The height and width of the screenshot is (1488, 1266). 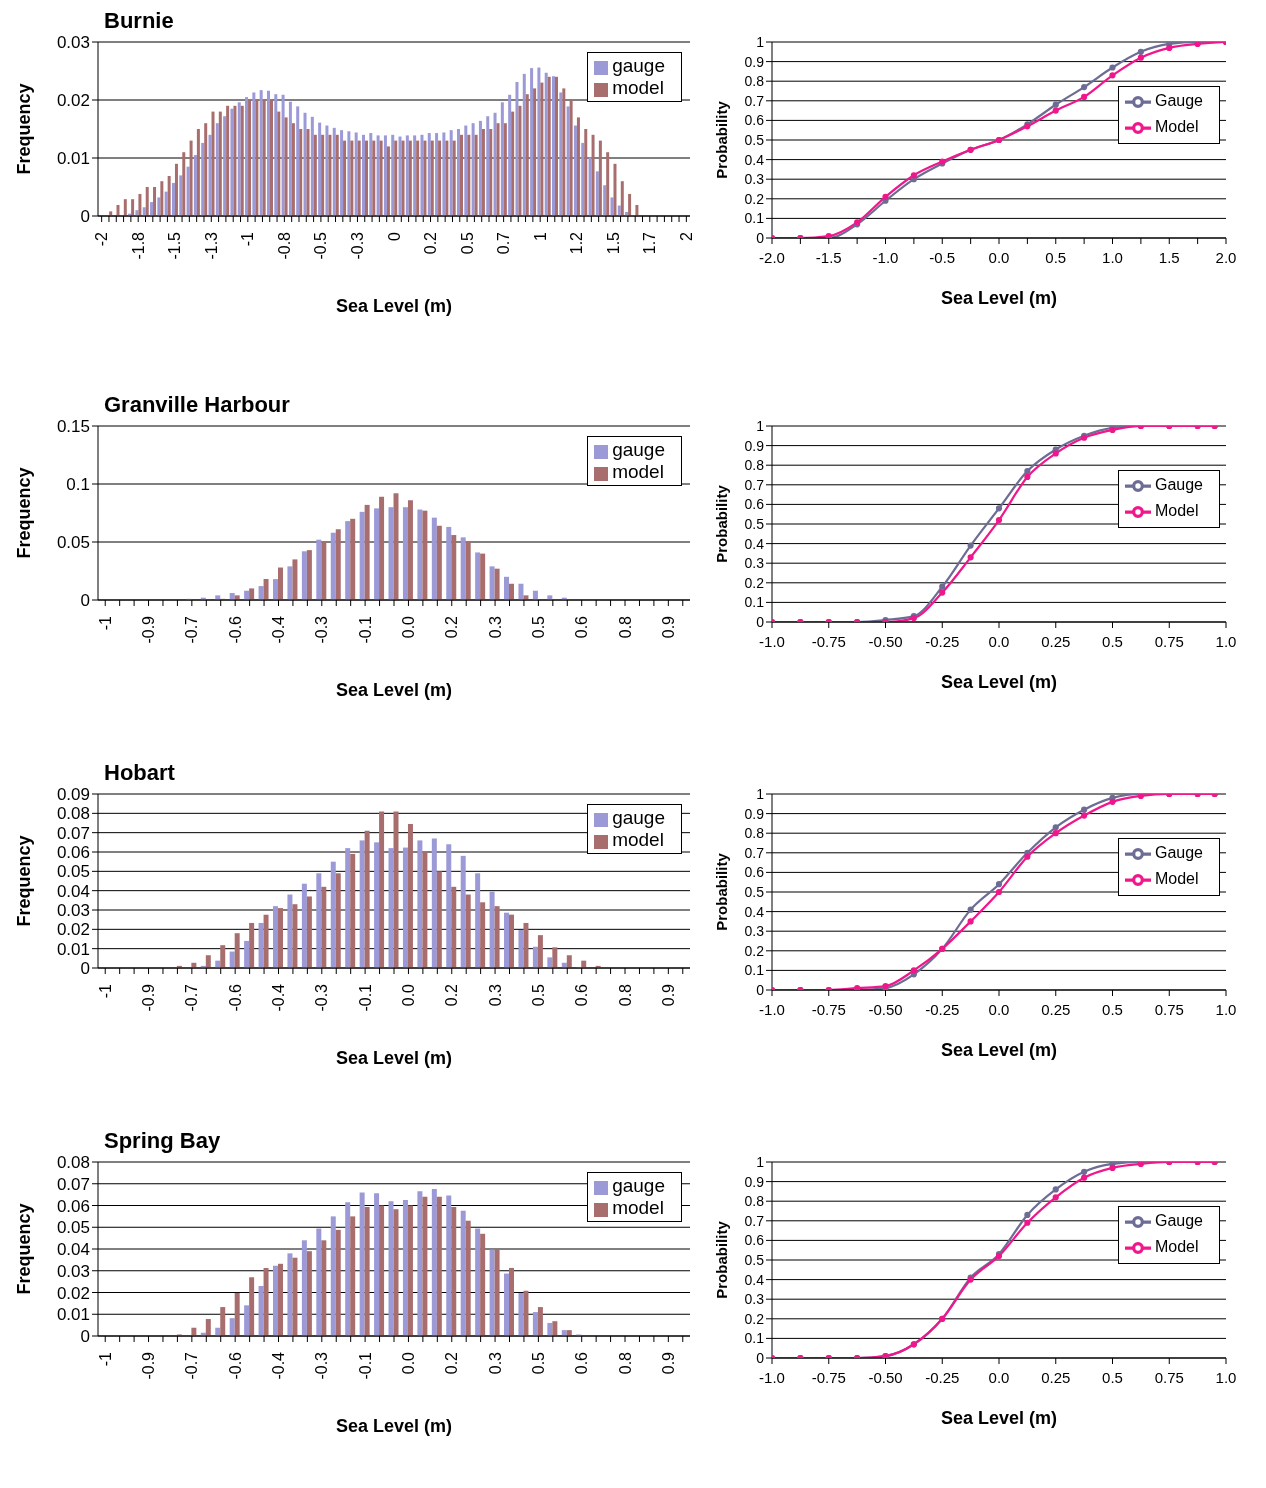 I want to click on x-tick-label: -0.1, so click(x=365, y=997).